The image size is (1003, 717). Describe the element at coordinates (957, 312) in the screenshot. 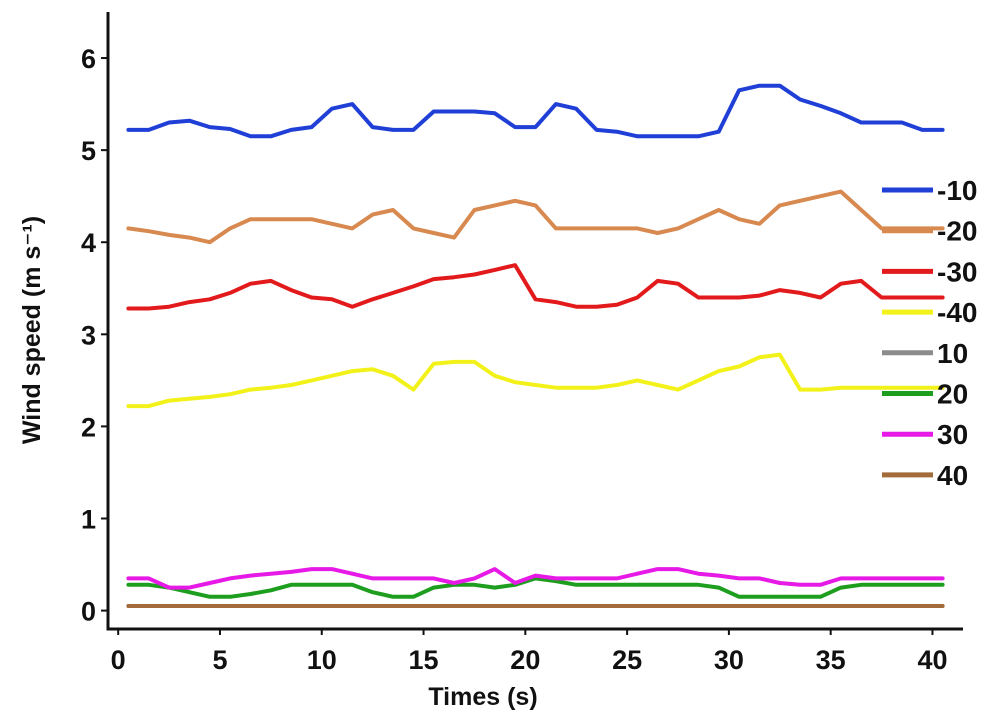

I see `legend-label--40: -40` at that location.